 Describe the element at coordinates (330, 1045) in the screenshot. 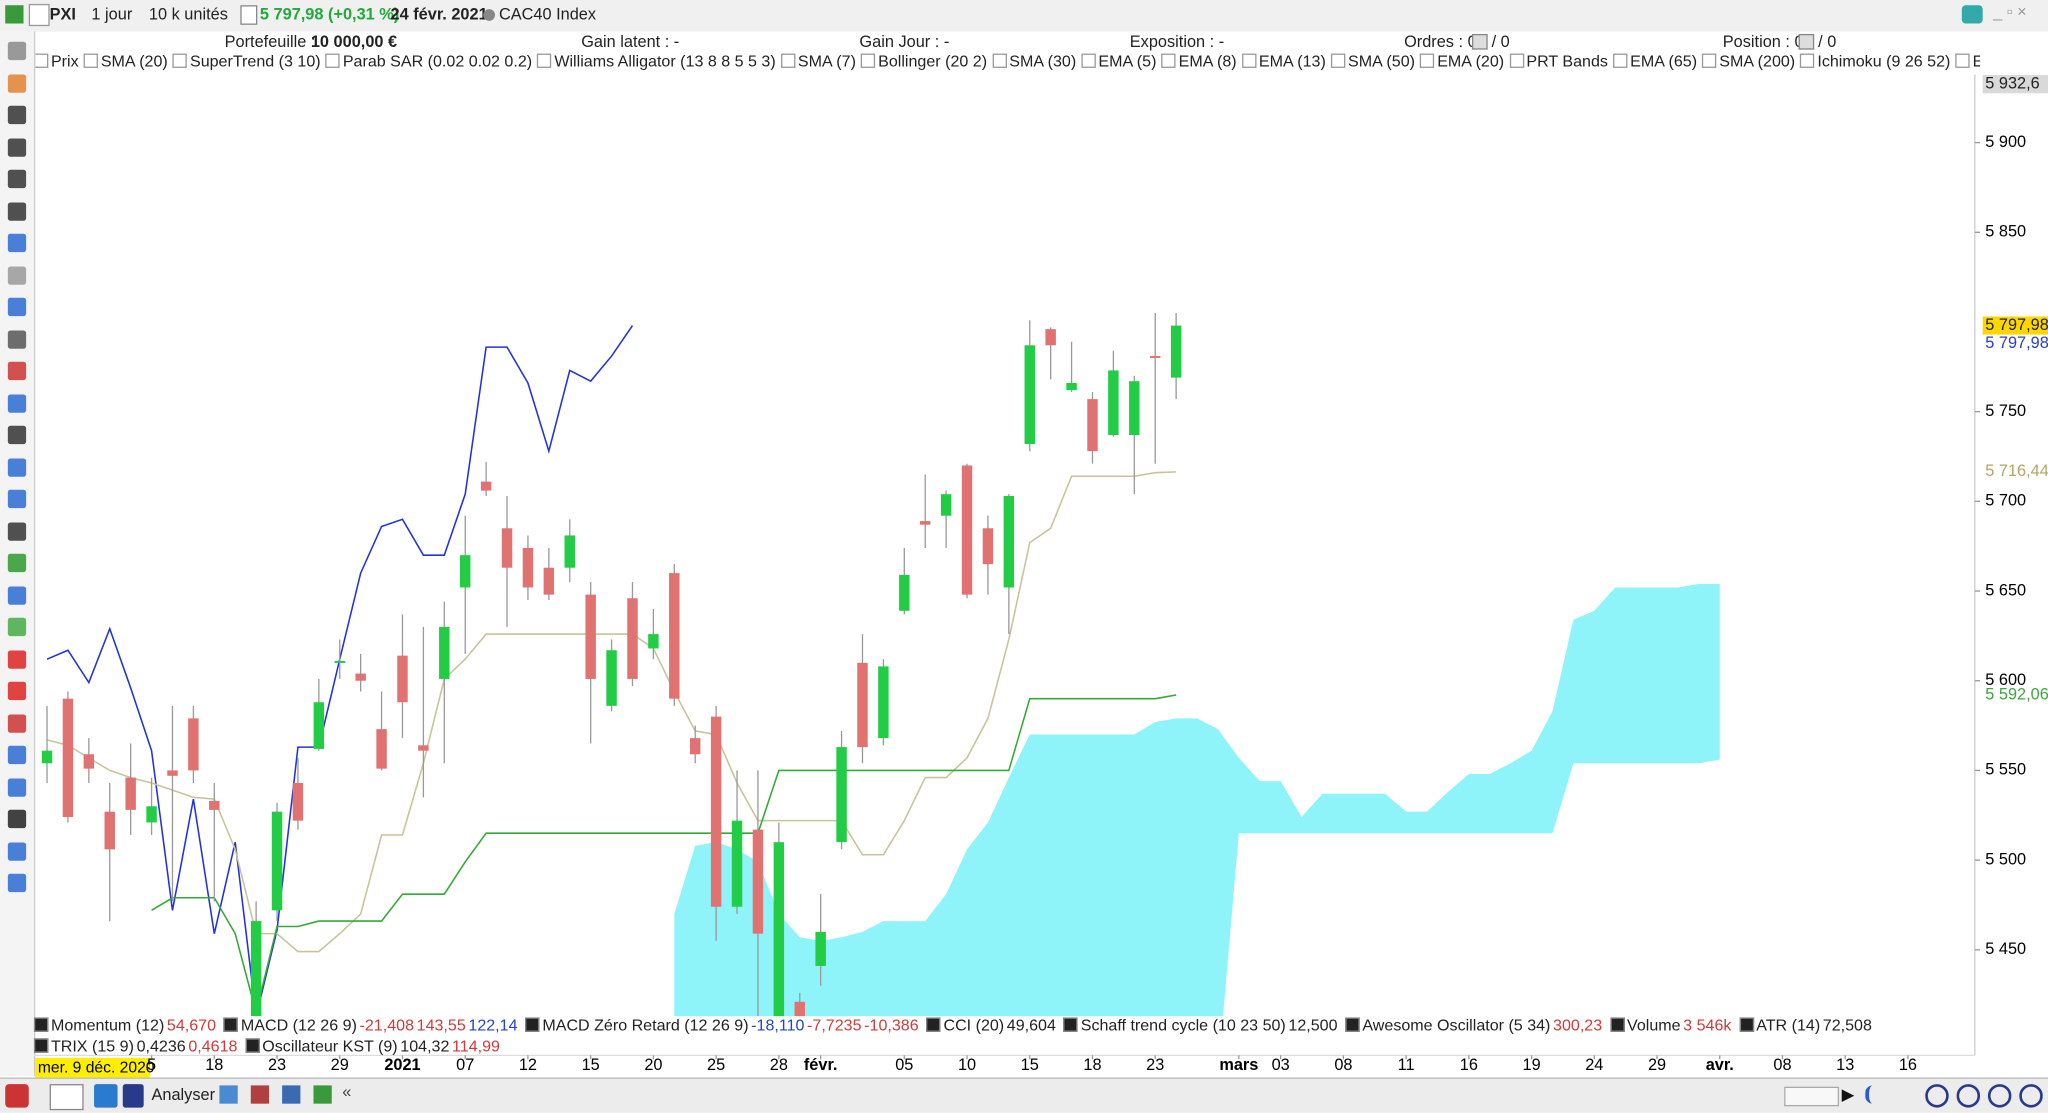

I see `oscillator-name: Oscillateur KST (9)` at that location.